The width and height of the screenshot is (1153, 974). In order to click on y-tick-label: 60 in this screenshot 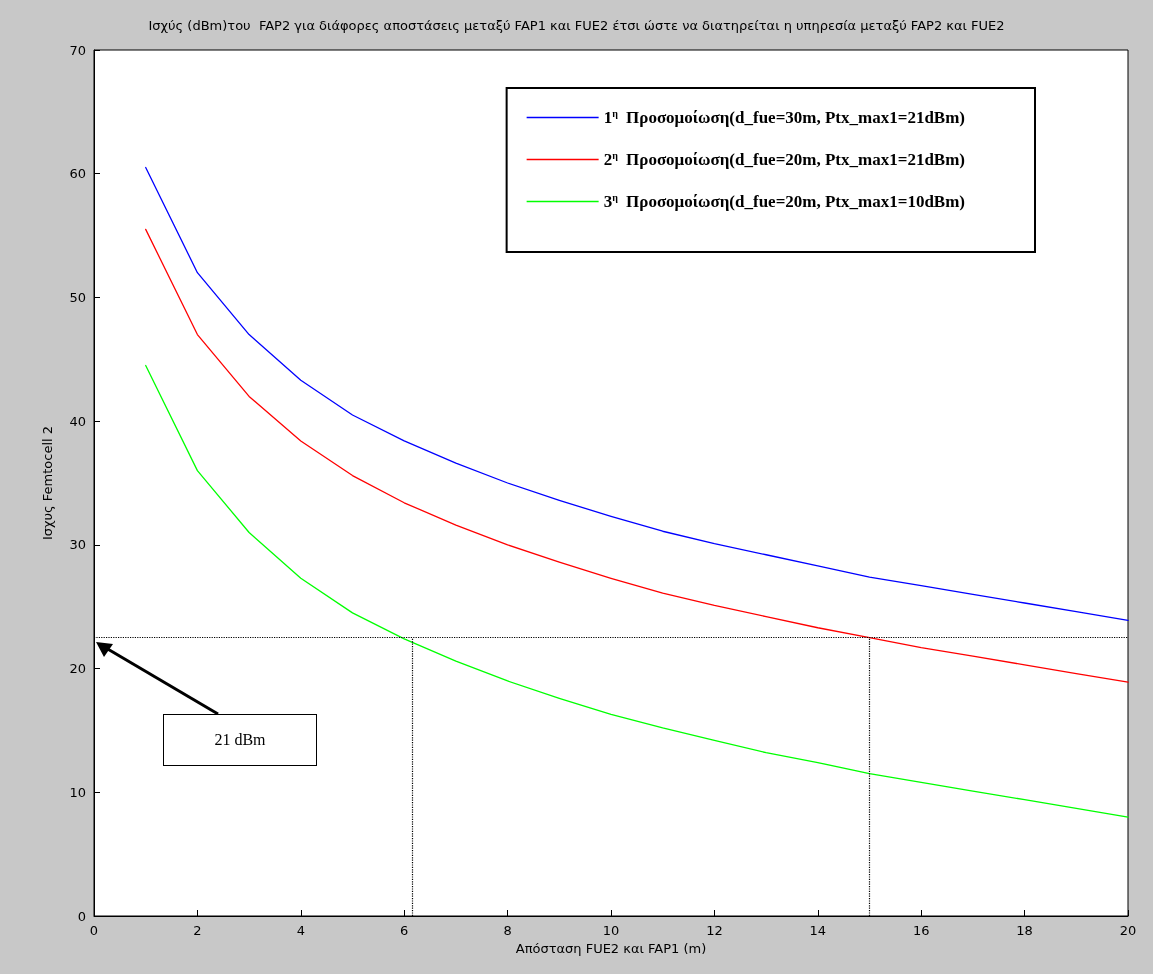, I will do `click(77, 174)`.